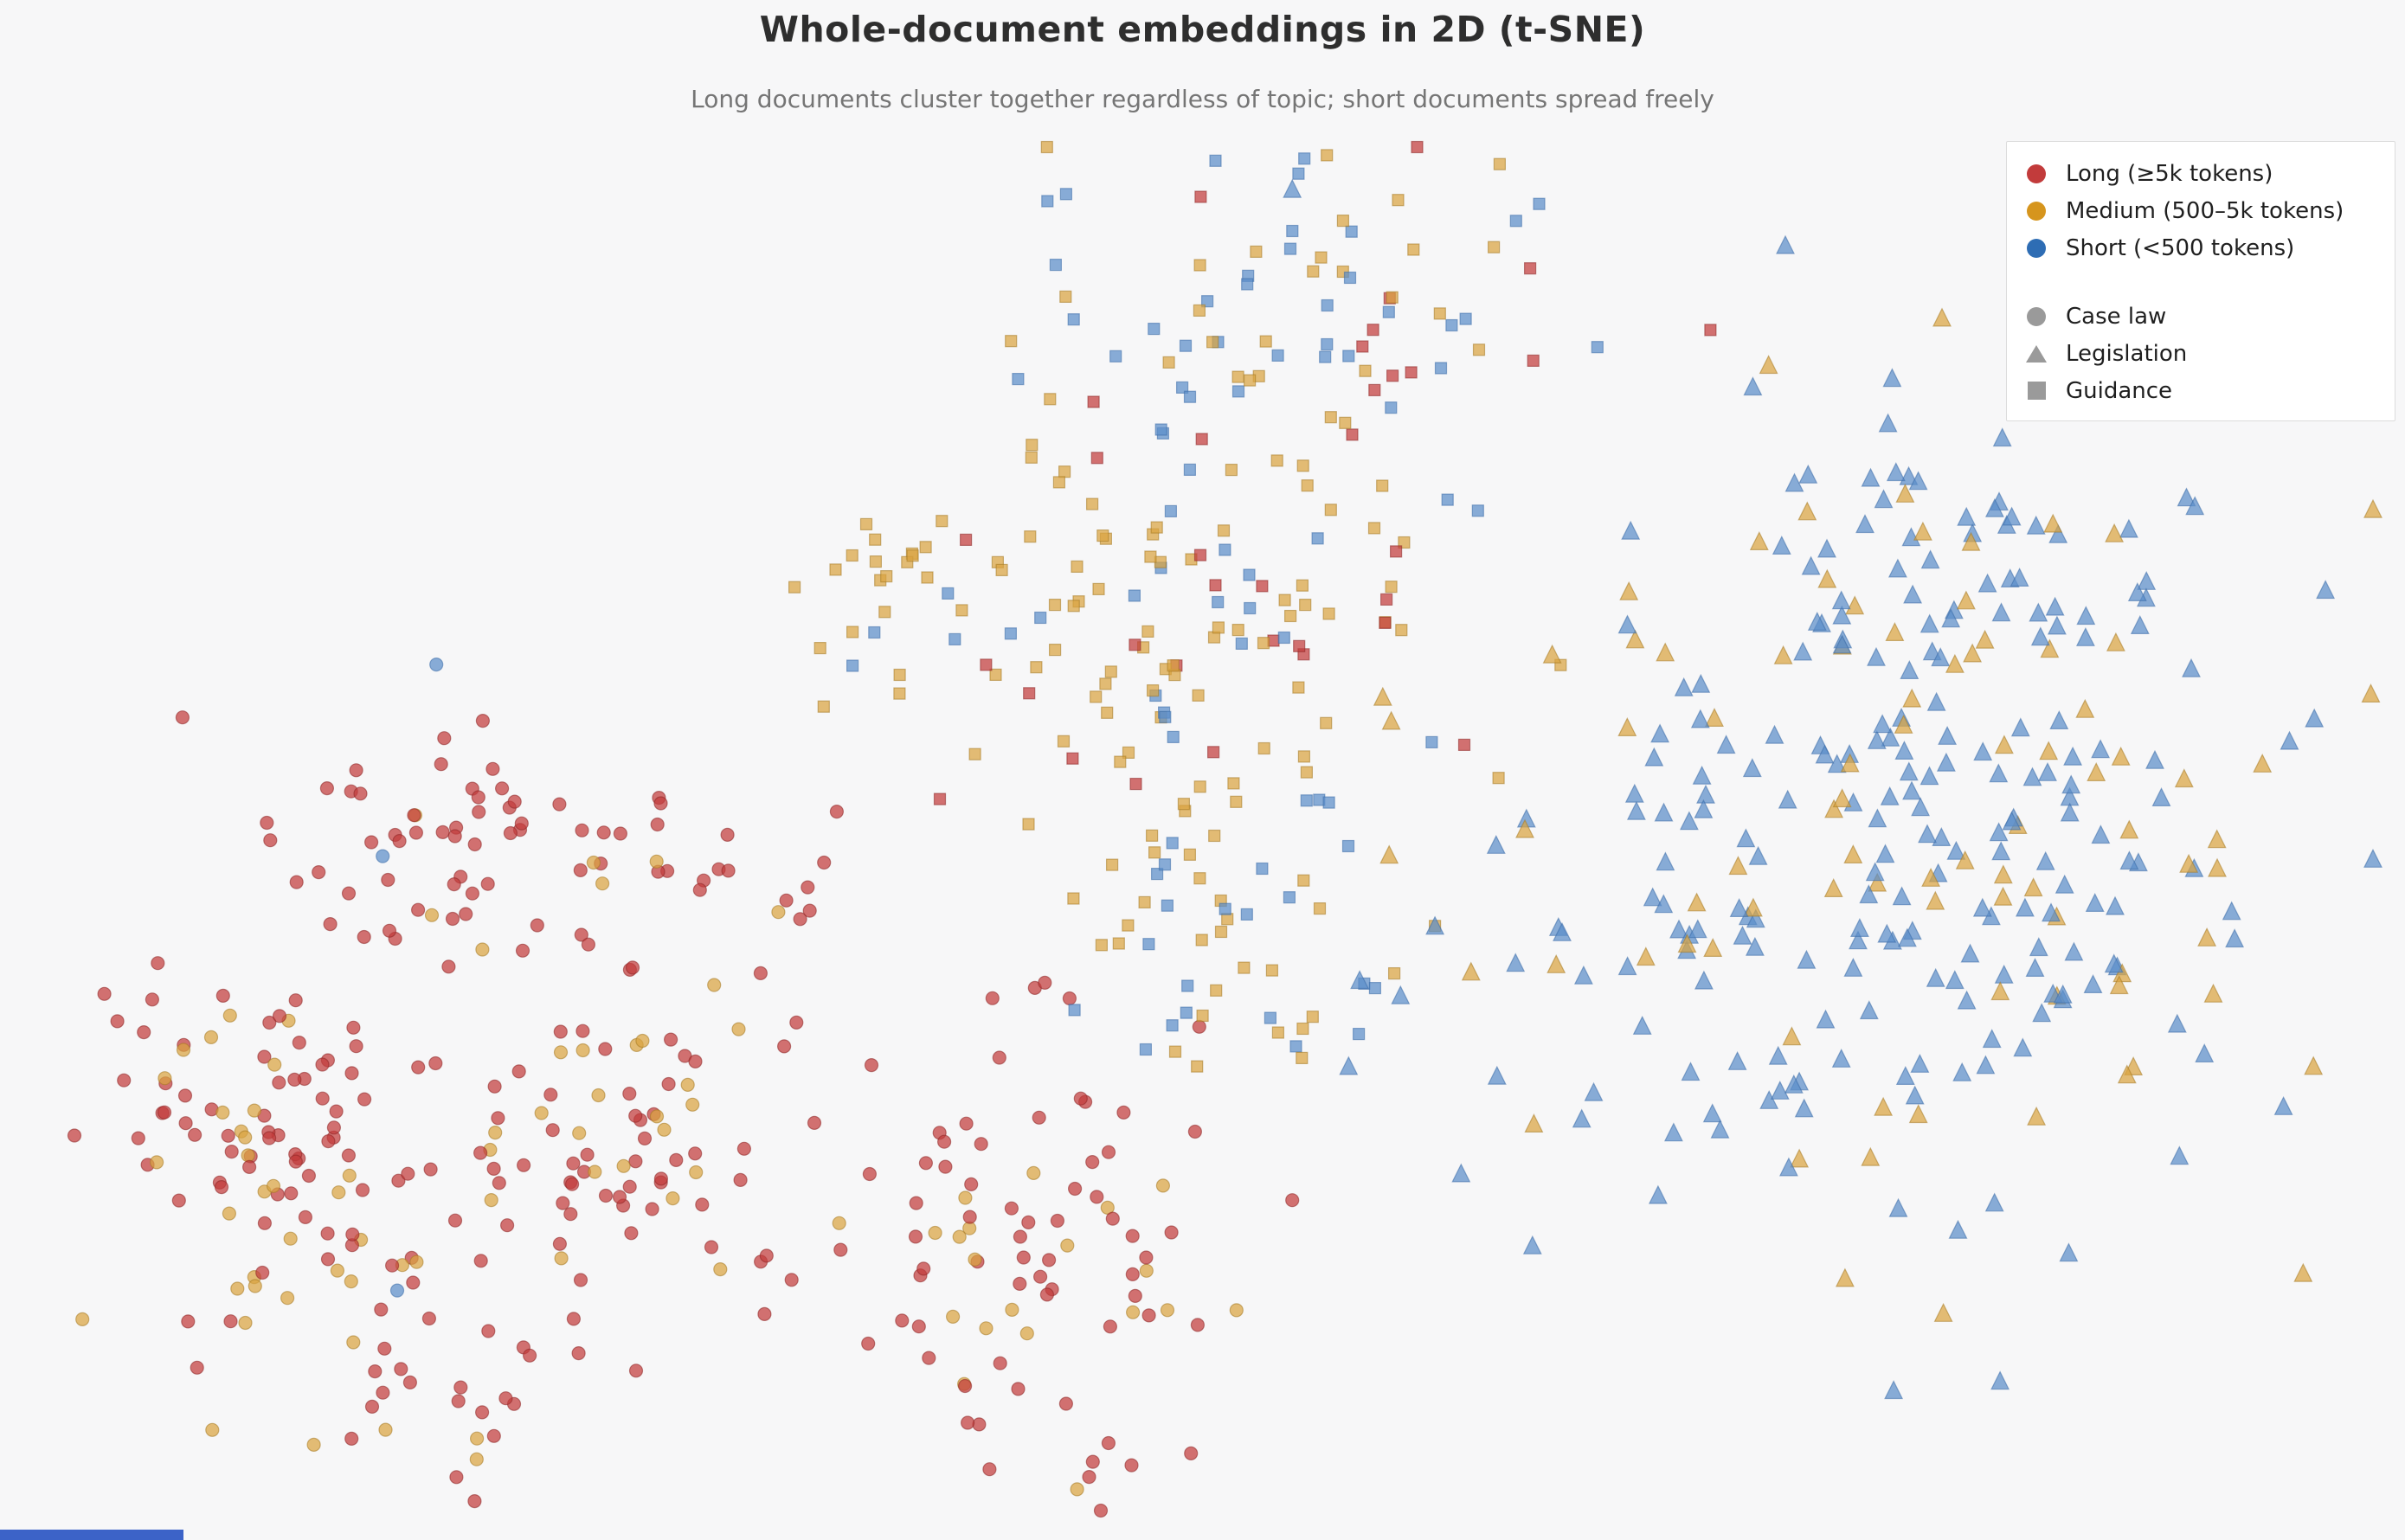 Image resolution: width=2405 pixels, height=1540 pixels. What do you see at coordinates (91, 1535) in the screenshot?
I see `bottom-blue-strip` at bounding box center [91, 1535].